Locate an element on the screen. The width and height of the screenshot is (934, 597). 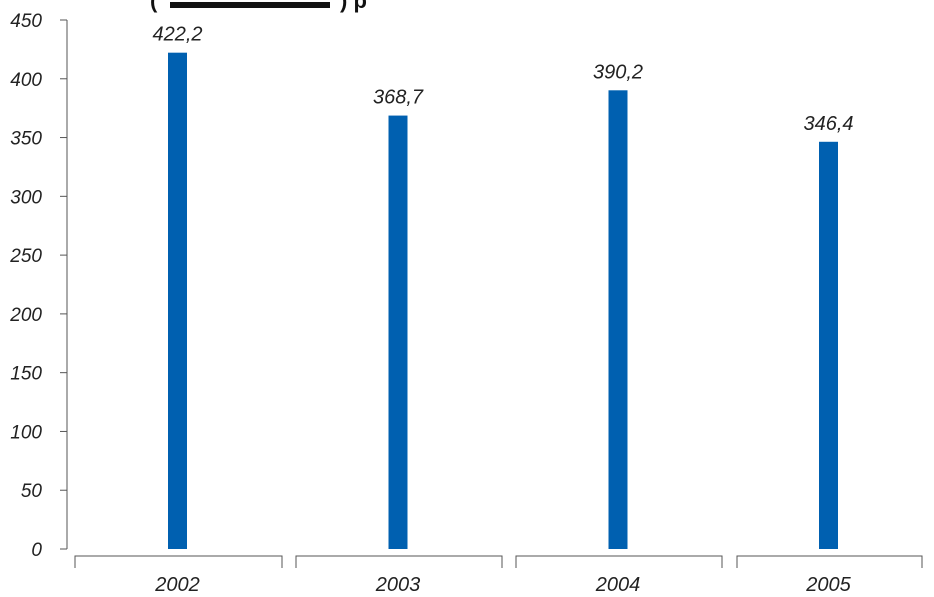
x-tick-label-2002: 2002 is located at coordinates (177, 585).